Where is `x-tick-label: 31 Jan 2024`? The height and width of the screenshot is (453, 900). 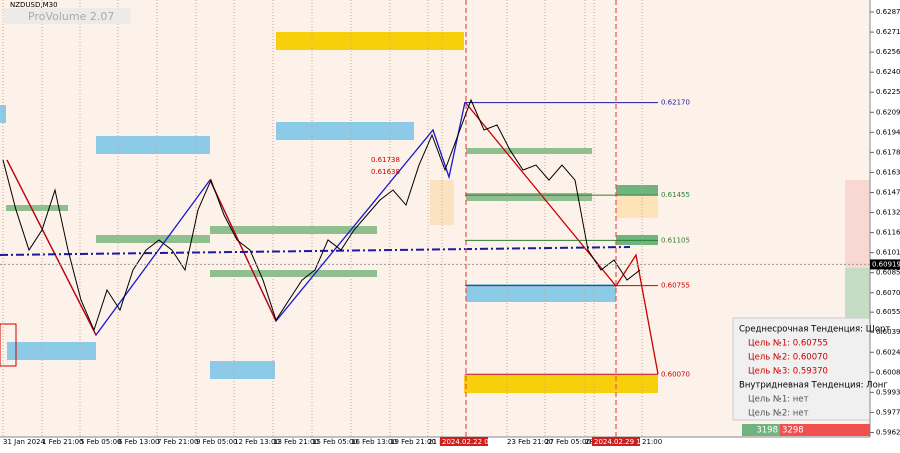
x-tick-label: 31 Jan 2024 is located at coordinates (24, 442).